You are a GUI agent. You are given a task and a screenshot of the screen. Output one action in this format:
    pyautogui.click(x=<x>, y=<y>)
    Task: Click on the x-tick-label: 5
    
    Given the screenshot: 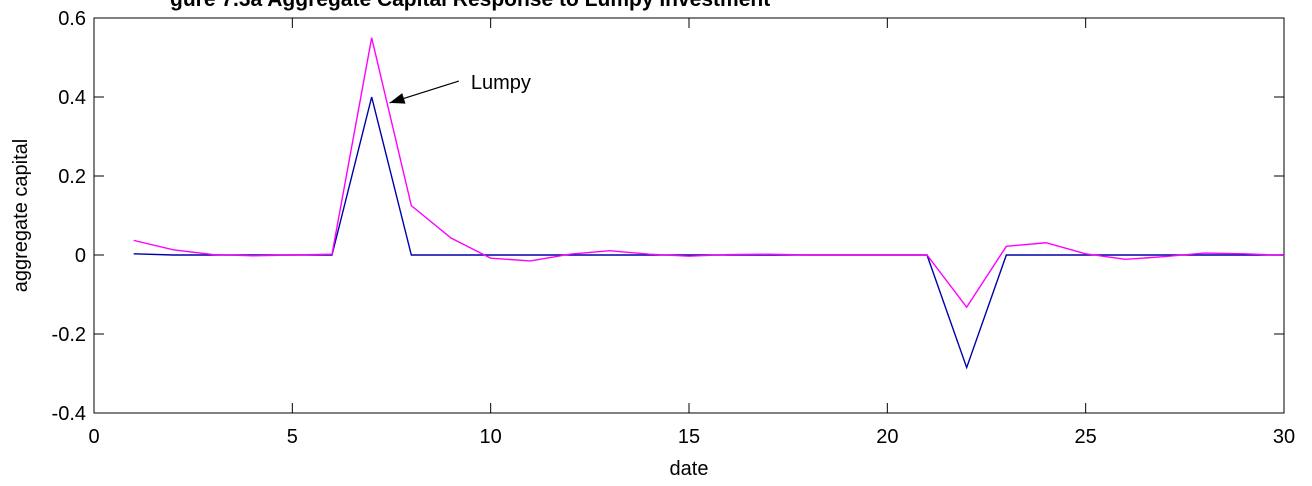 What is the action you would take?
    pyautogui.click(x=292, y=437)
    